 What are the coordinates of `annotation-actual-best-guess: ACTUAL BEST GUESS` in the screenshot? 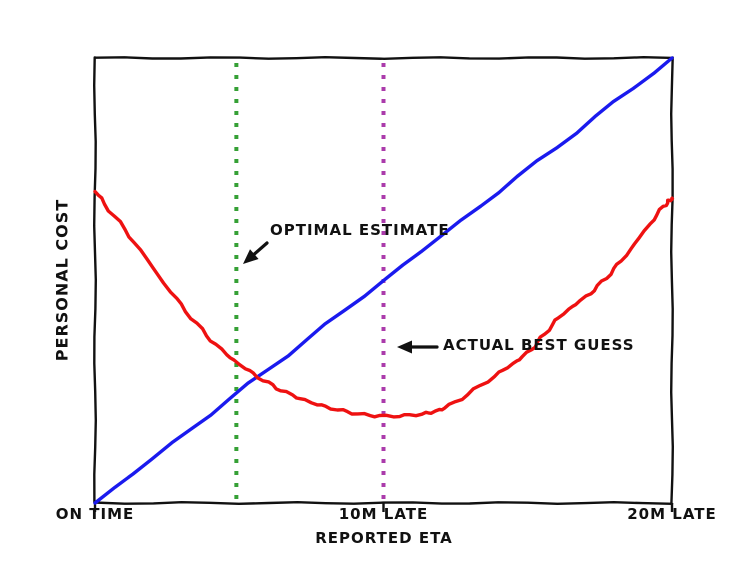 It's located at (539, 345).